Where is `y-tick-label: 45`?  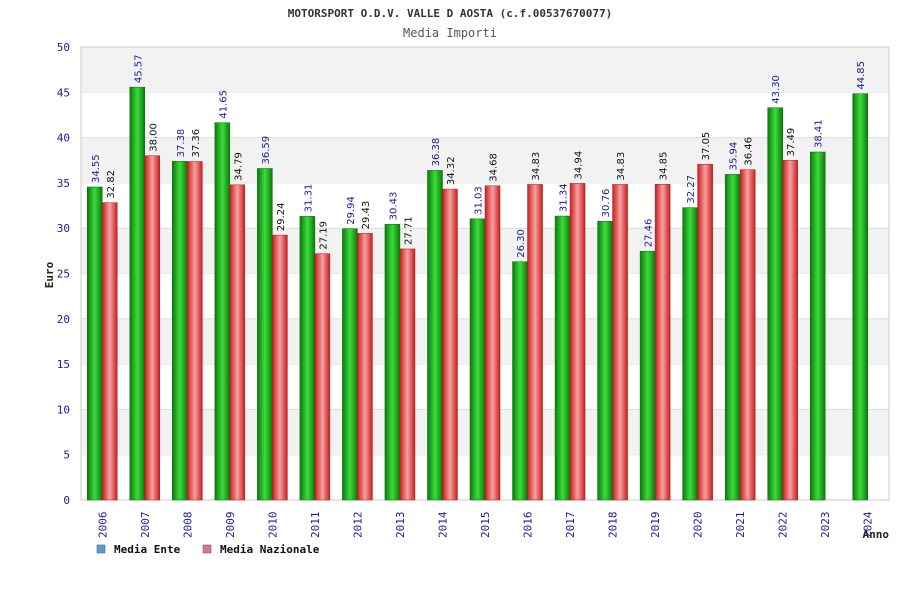 y-tick-label: 45 is located at coordinates (63, 92).